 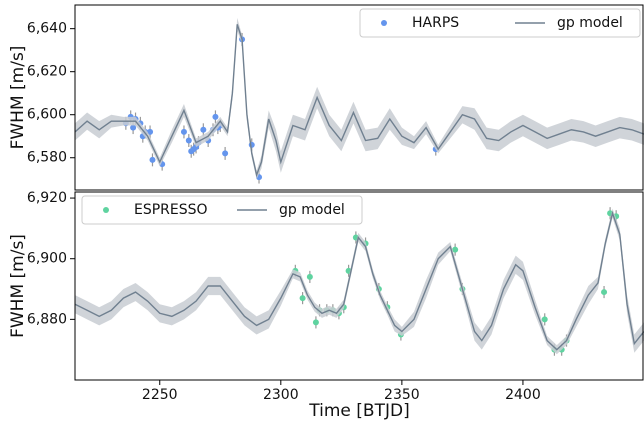 What do you see at coordinates (47, 115) in the screenshot?
I see `y-tick-label: 6,600` at bounding box center [47, 115].